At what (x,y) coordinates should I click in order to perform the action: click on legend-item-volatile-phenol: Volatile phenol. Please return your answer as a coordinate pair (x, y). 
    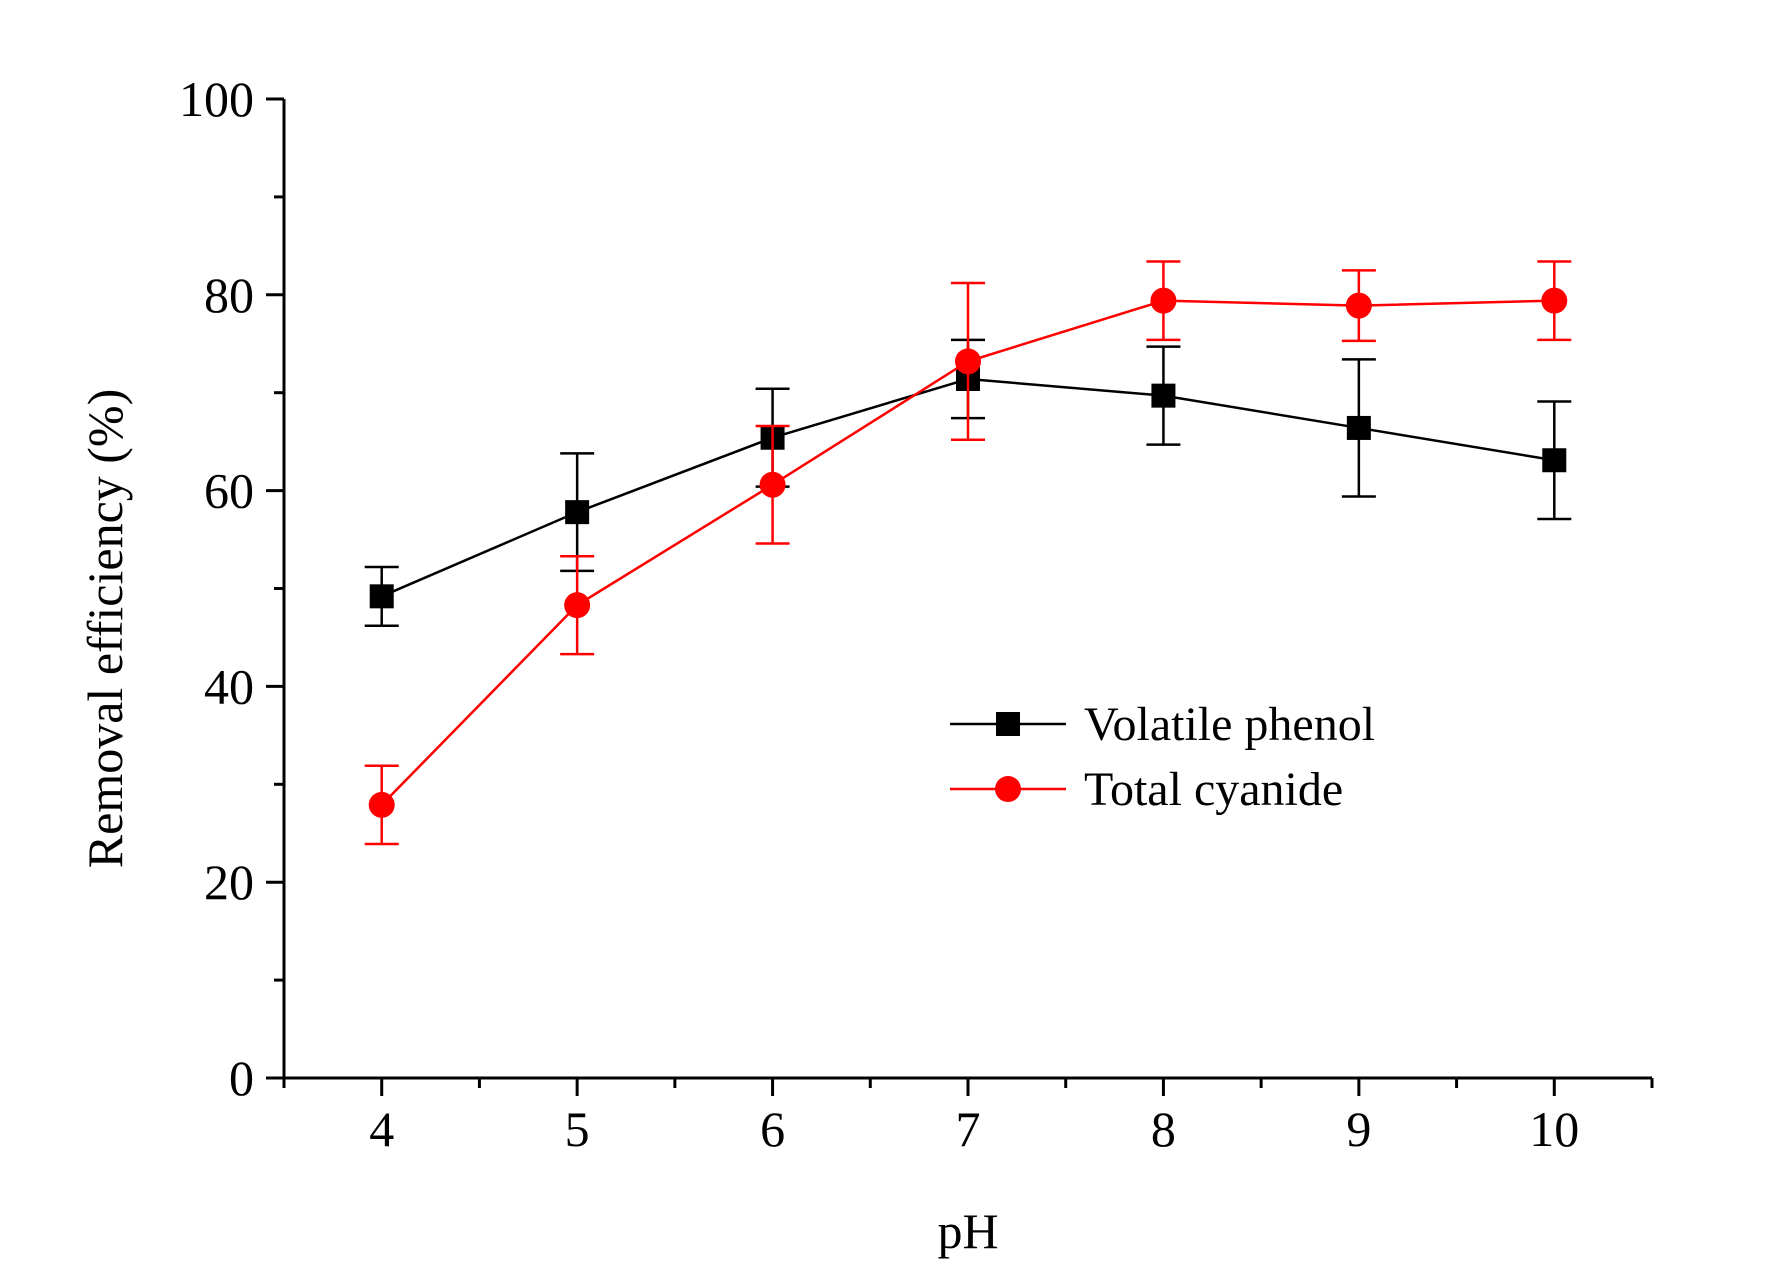
    Looking at the image, I should click on (1162, 724).